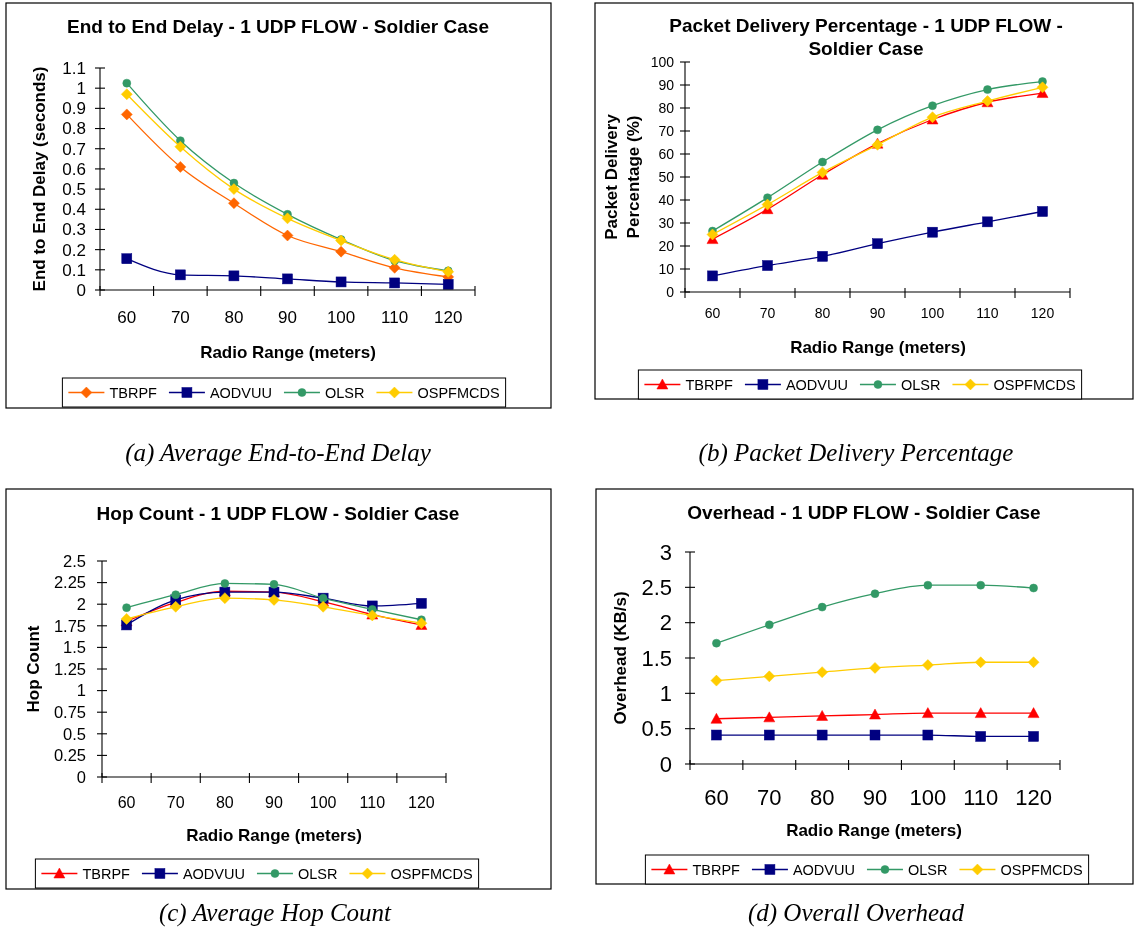 The width and height of the screenshot is (1135, 949). What do you see at coordinates (275, 913) in the screenshot?
I see `text: (c) Average Hop Count` at bounding box center [275, 913].